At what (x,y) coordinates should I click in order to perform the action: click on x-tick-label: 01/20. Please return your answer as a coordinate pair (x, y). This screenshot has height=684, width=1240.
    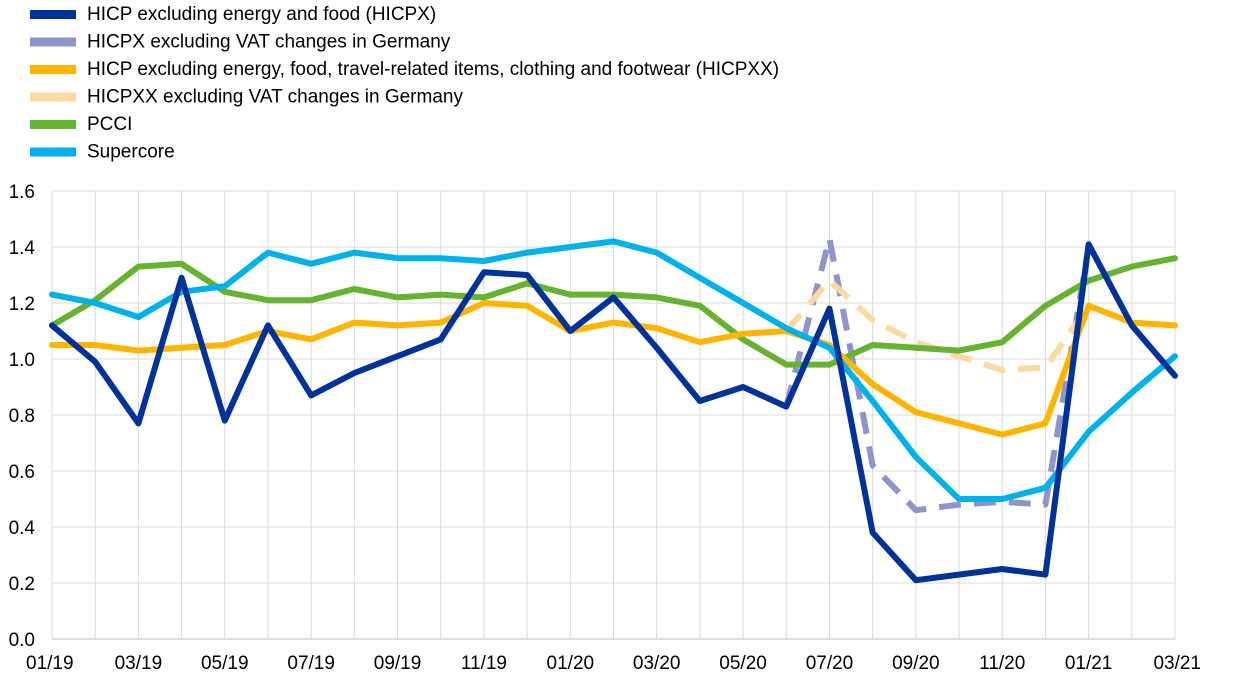
    Looking at the image, I should click on (571, 663).